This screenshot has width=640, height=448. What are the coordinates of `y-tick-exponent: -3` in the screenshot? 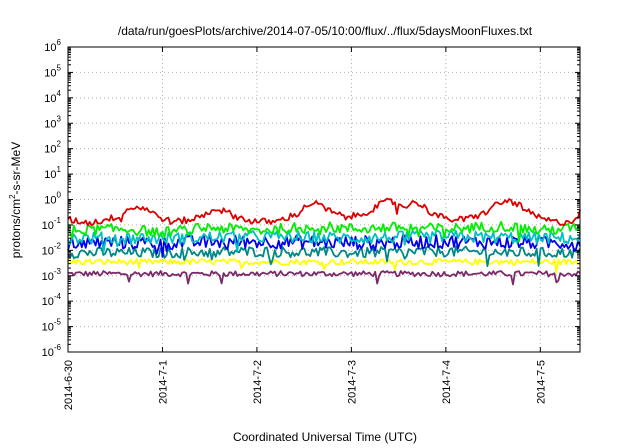 It's located at (58, 271).